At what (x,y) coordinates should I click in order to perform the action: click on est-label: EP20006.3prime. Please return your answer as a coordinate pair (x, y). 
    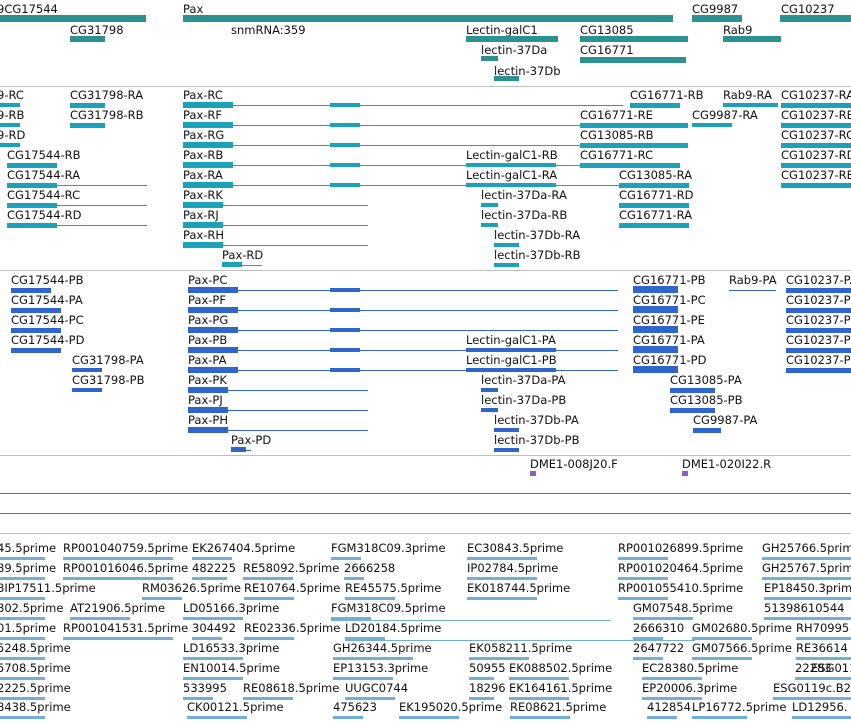
    Looking at the image, I should click on (690, 688).